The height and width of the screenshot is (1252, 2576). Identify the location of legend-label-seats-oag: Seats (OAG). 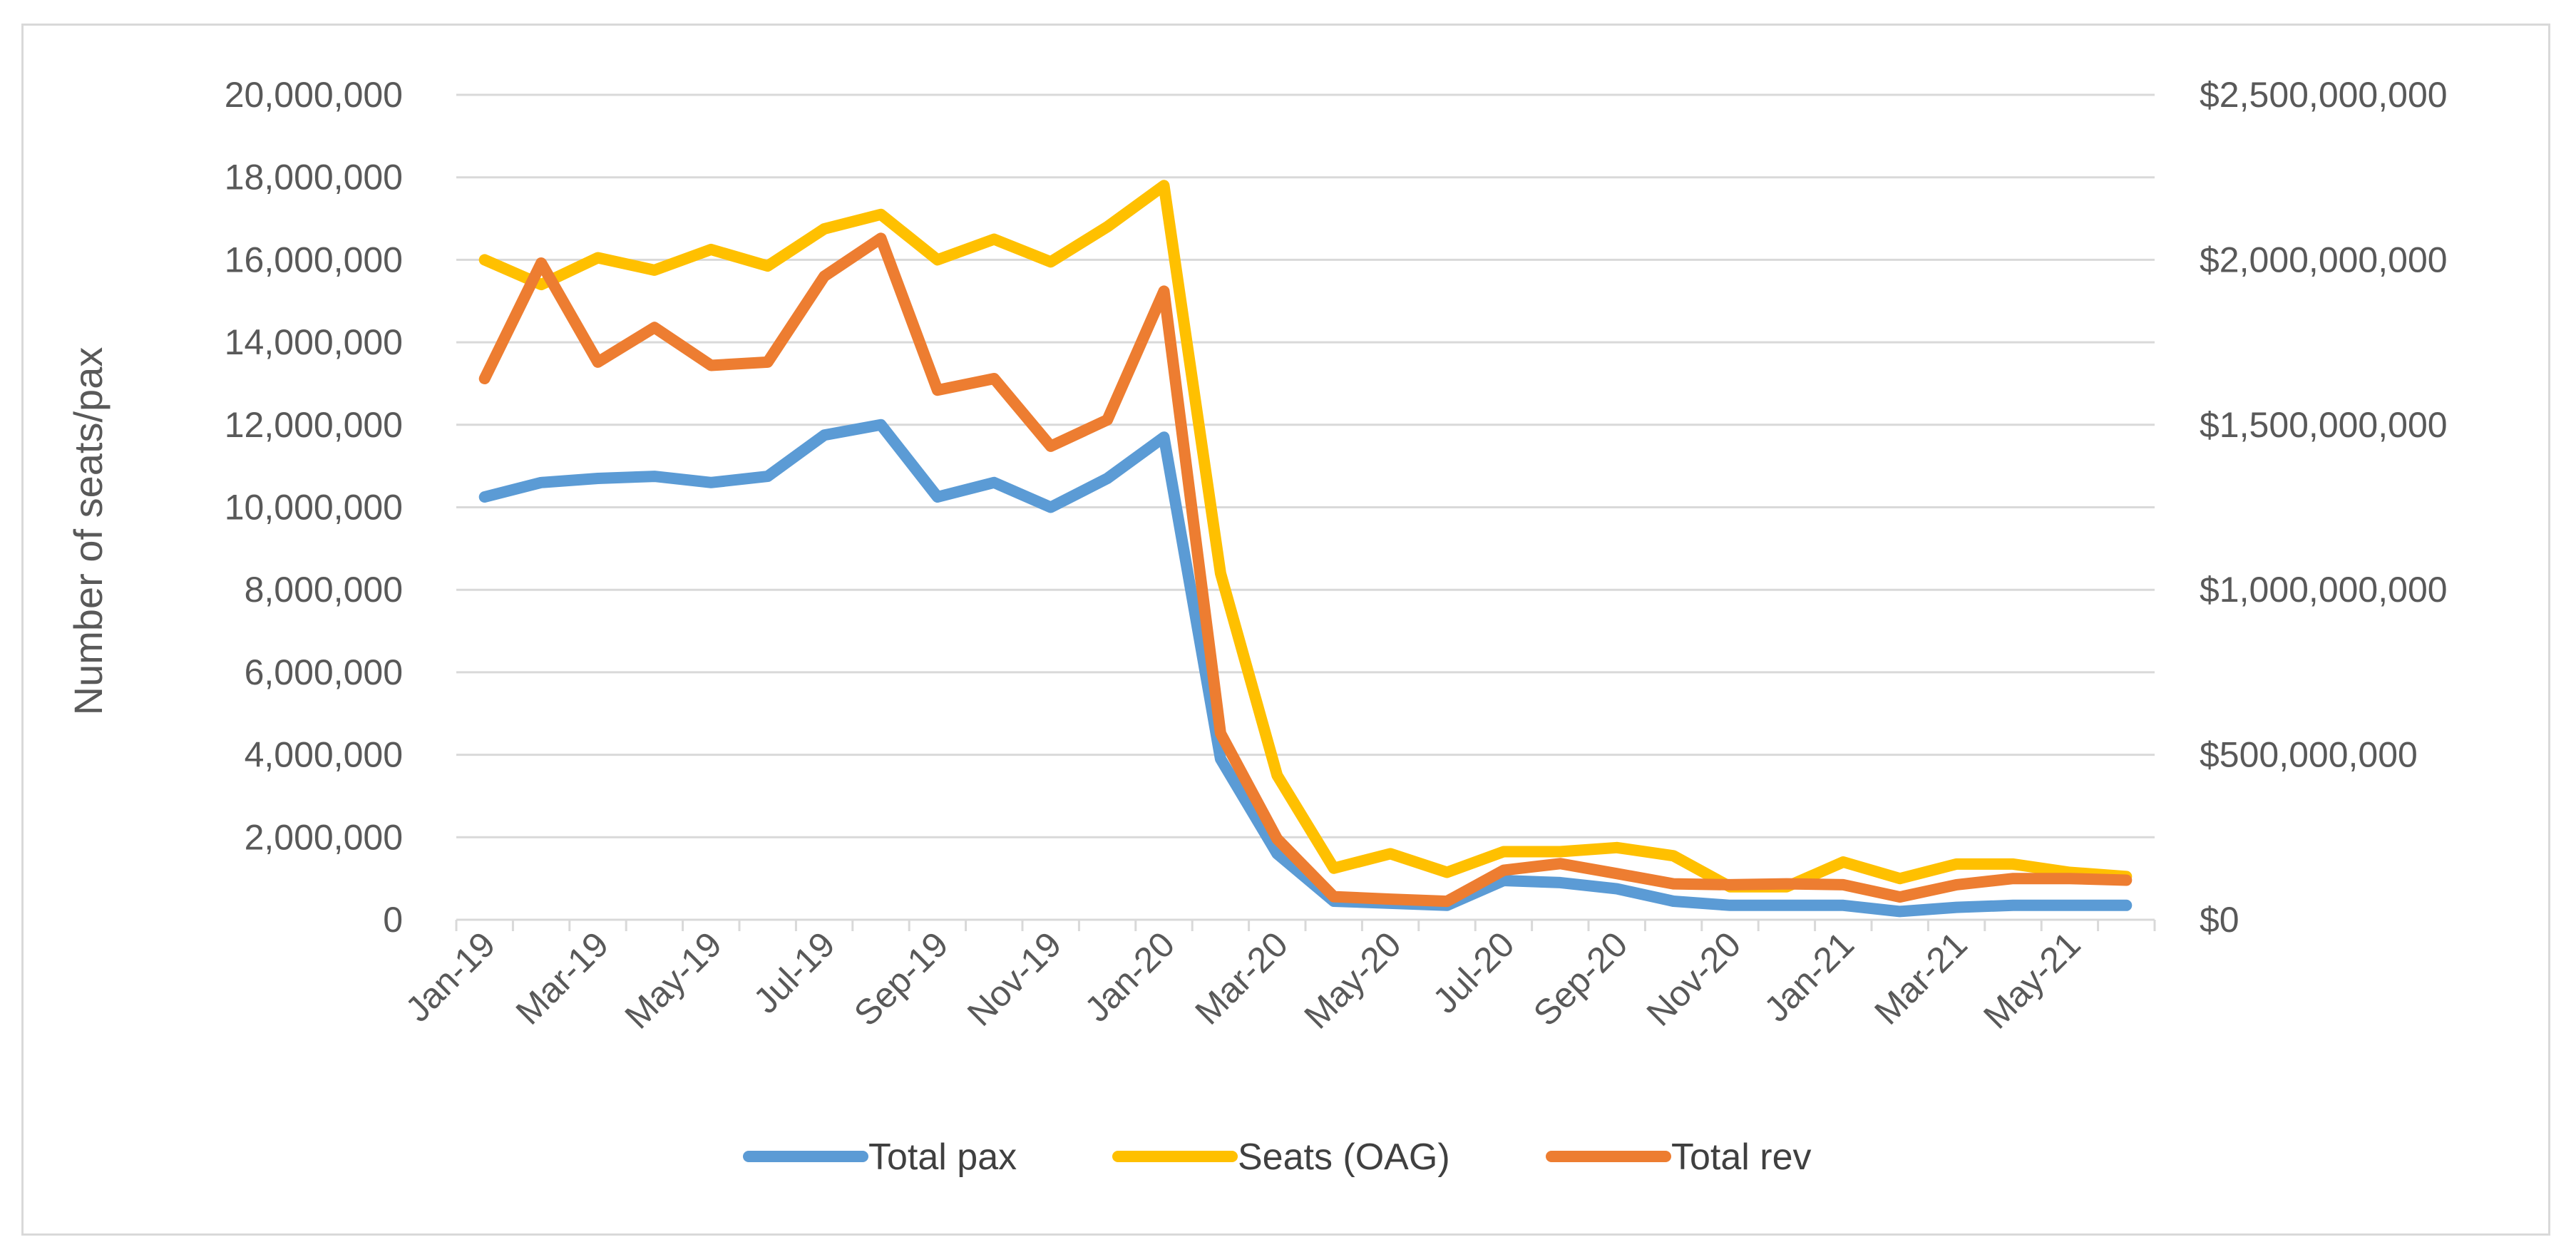
(1344, 1157).